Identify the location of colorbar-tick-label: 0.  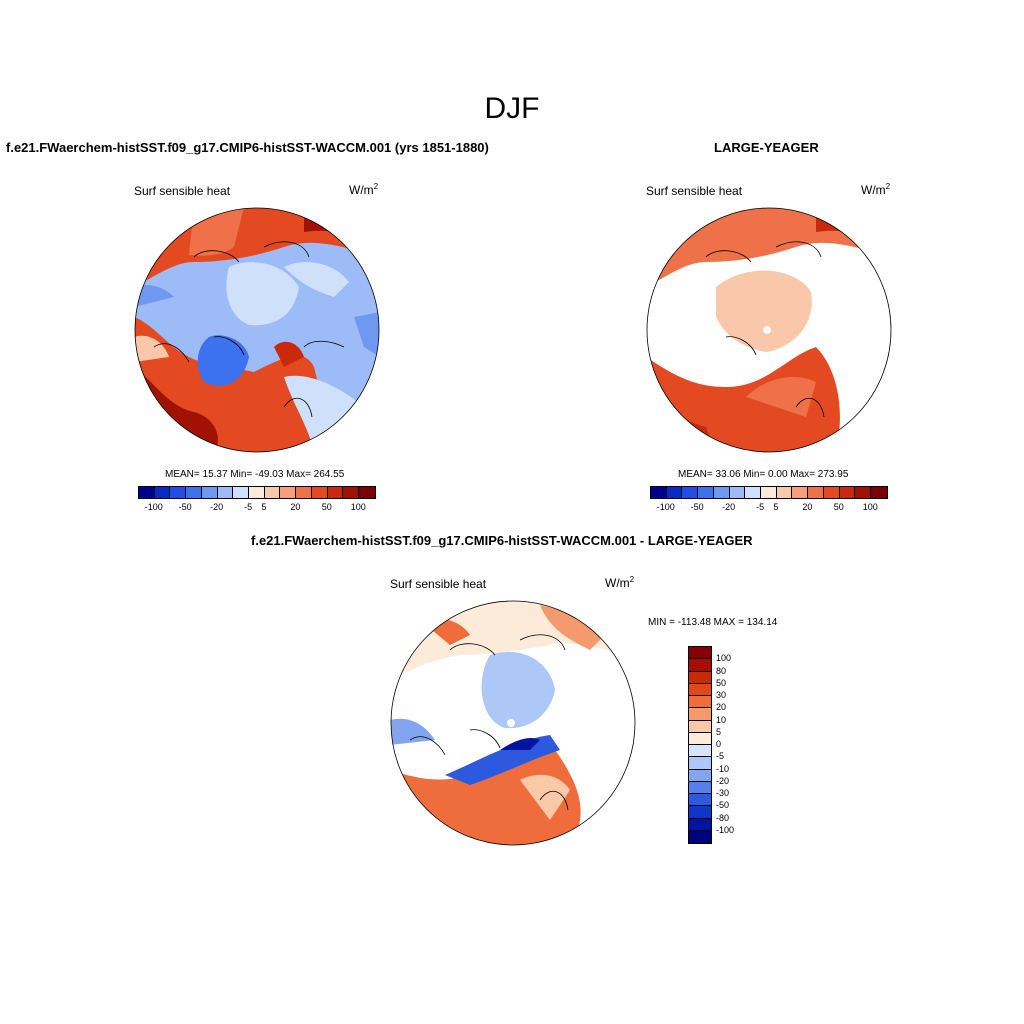
(719, 744).